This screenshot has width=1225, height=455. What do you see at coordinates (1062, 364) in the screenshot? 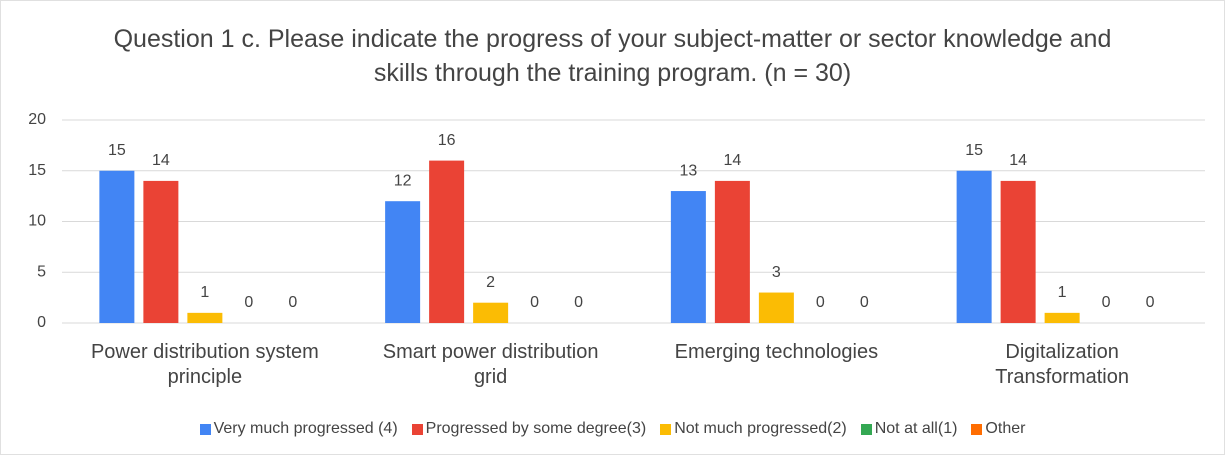
I see `x-tick-label: Digitalization Transformation` at bounding box center [1062, 364].